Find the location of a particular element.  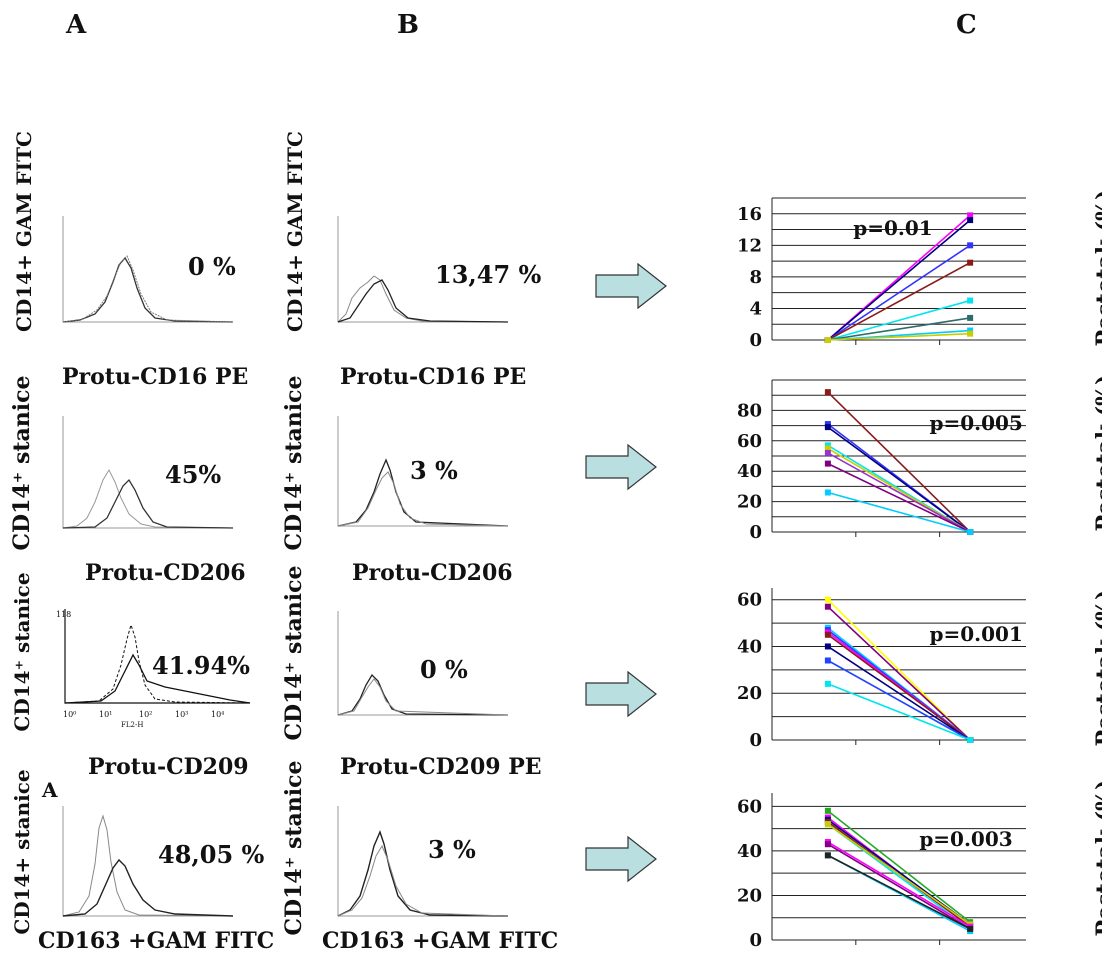

y-tick-label: 80 is located at coordinates (749, 410).